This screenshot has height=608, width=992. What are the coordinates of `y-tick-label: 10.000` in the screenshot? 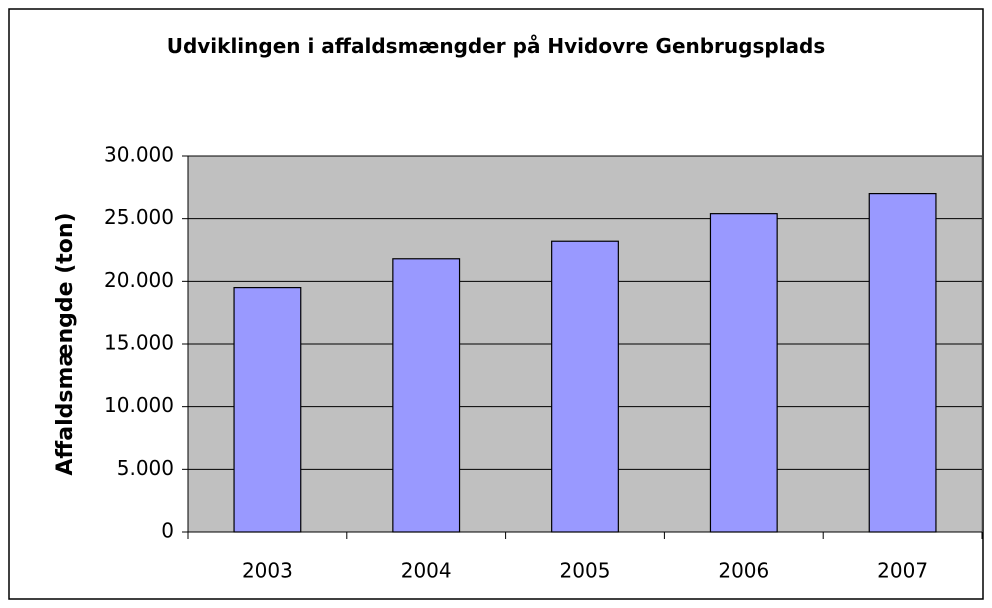 It's located at (139, 405).